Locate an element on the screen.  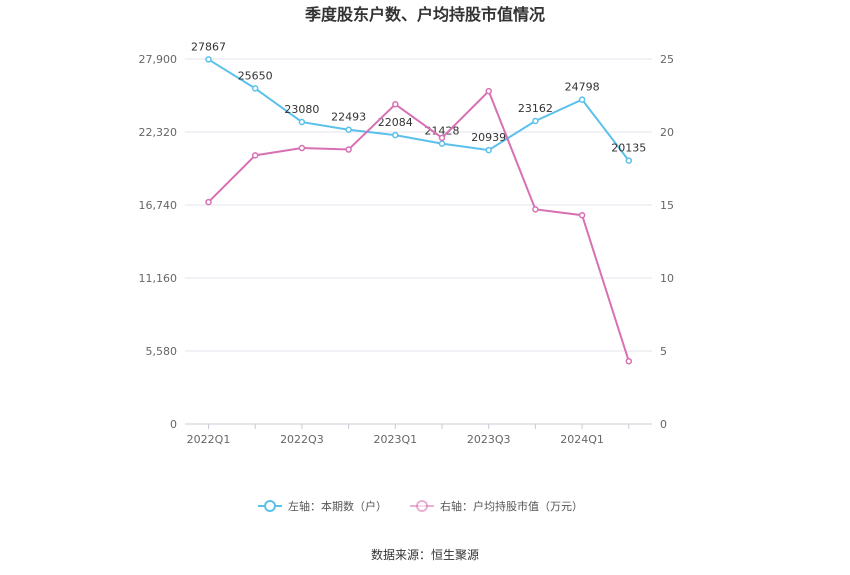
right-tick-label: 15 is located at coordinates (667, 205).